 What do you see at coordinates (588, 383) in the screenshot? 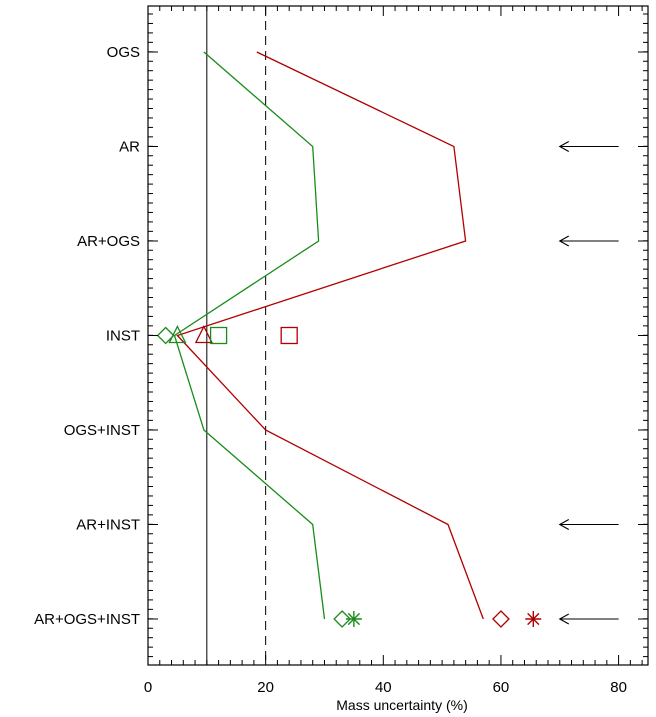
I see `limit-arrows` at bounding box center [588, 383].